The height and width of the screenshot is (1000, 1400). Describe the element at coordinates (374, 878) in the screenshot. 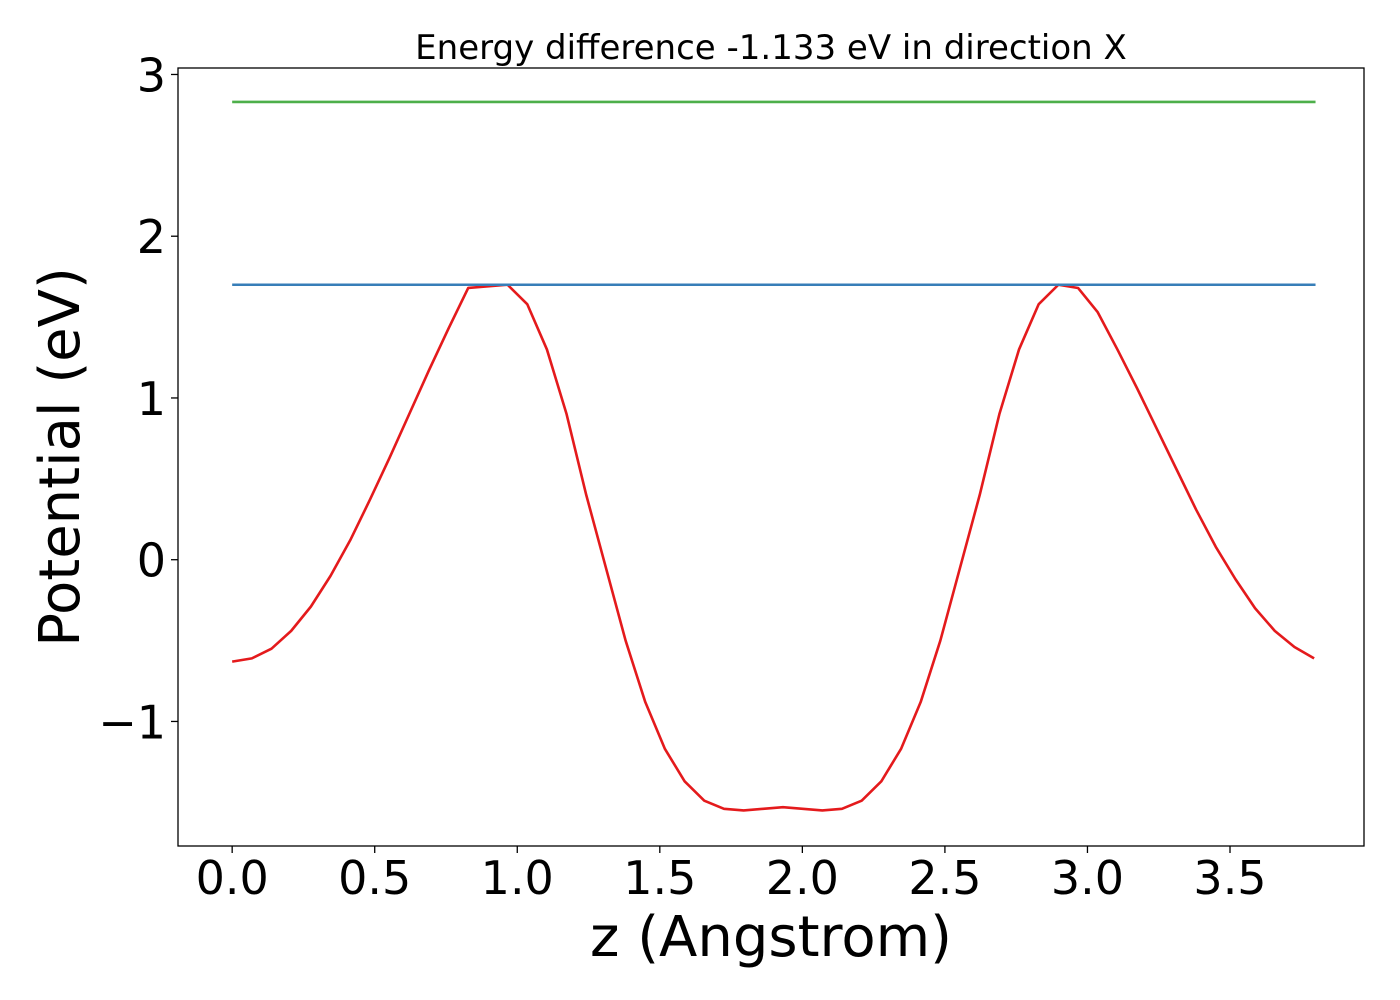

I see `x-tick-label: 0.5` at that location.